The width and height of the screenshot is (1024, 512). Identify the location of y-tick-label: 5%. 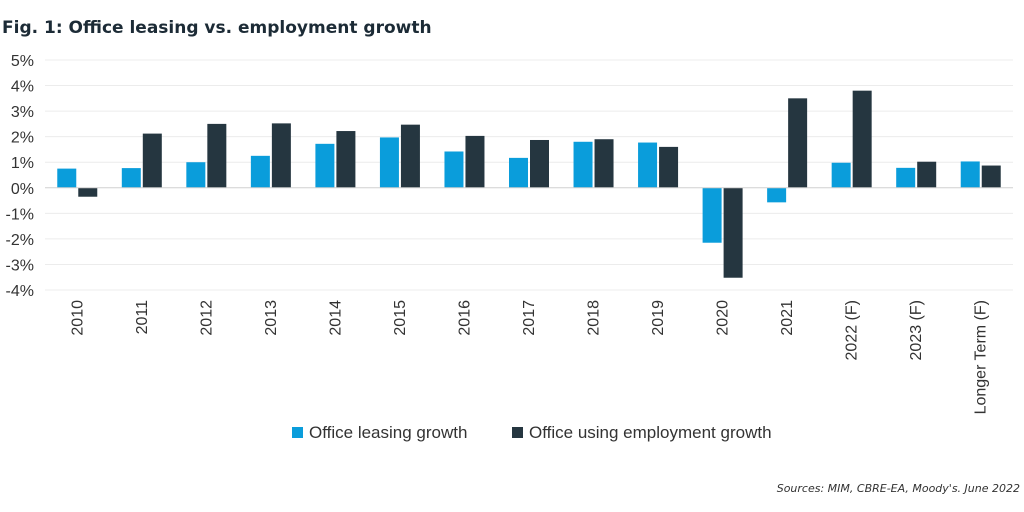
(22, 61).